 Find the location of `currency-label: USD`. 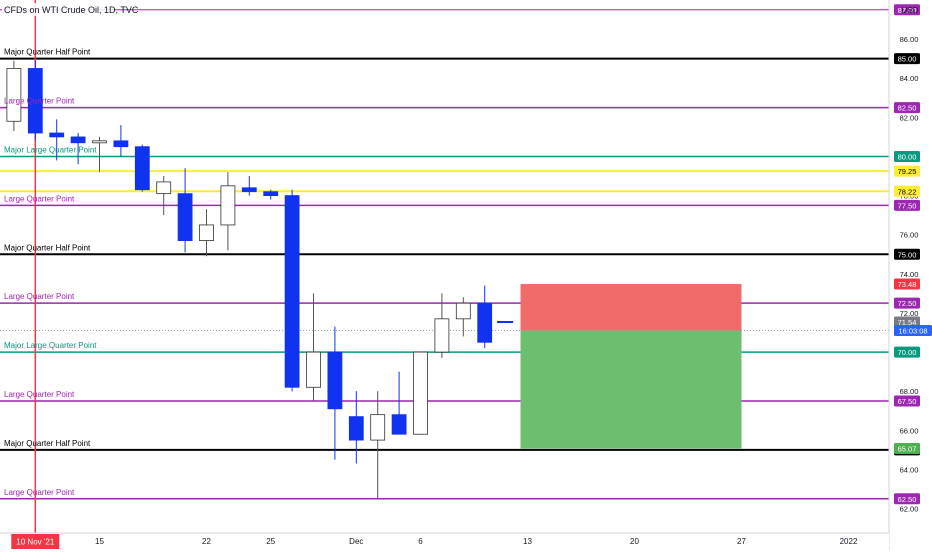

currency-label: USD is located at coordinates (910, 10).